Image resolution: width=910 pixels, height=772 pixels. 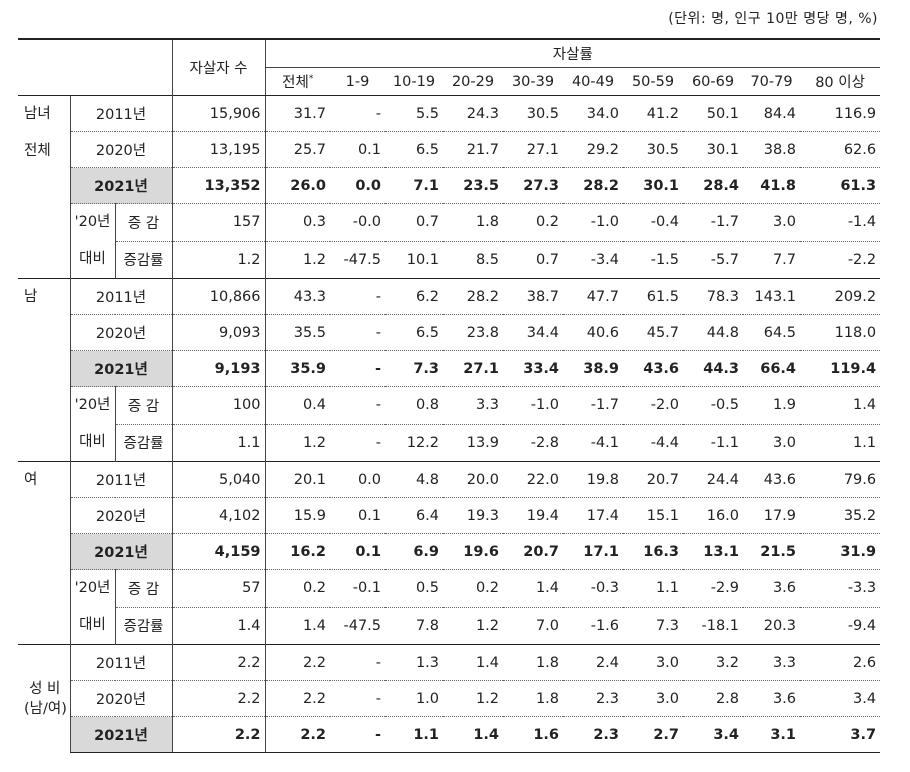 What do you see at coordinates (653, 698) in the screenshot?
I see `value-cell: 3.0` at bounding box center [653, 698].